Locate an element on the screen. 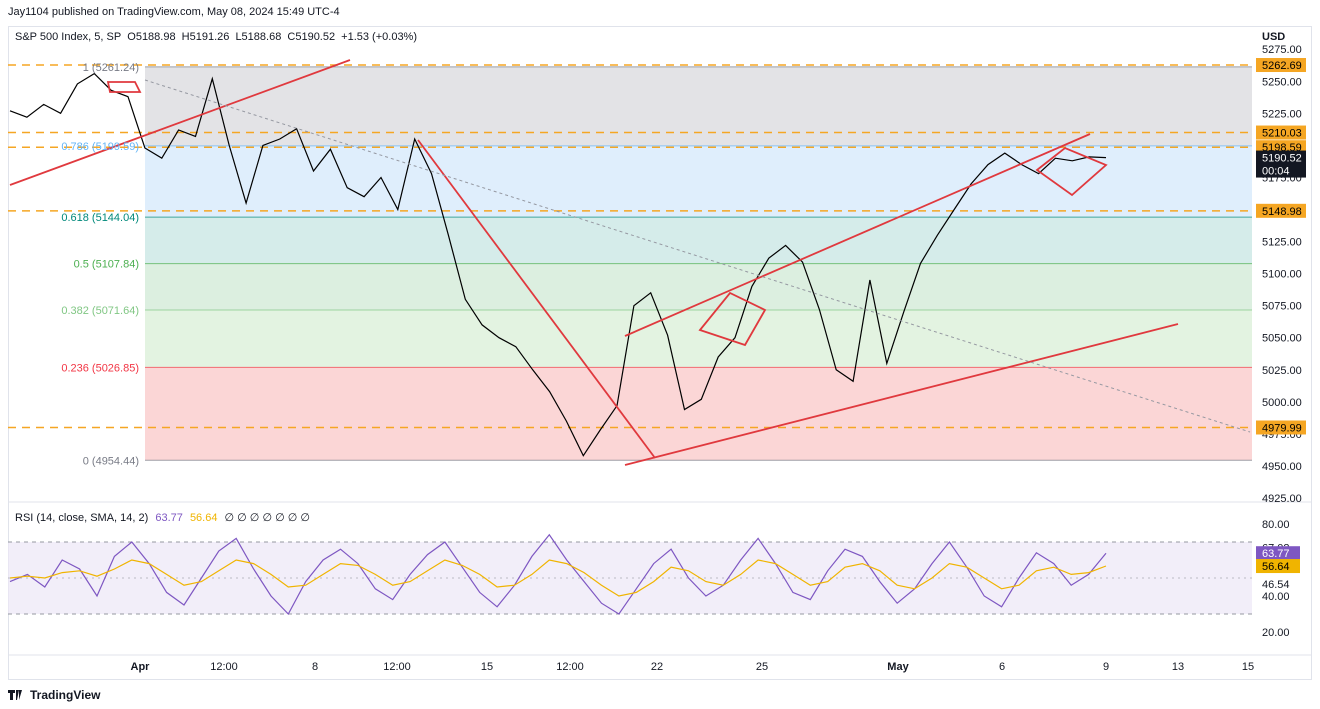 The image size is (1320, 709). fib-level-label: 0.786 (5199.59) is located at coordinates (100, 147).